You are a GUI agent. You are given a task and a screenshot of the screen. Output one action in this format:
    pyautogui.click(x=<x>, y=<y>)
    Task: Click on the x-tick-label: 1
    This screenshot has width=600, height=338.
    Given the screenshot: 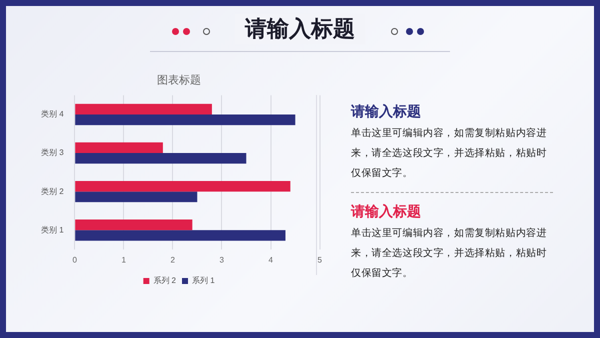 What is the action you would take?
    pyautogui.click(x=123, y=259)
    